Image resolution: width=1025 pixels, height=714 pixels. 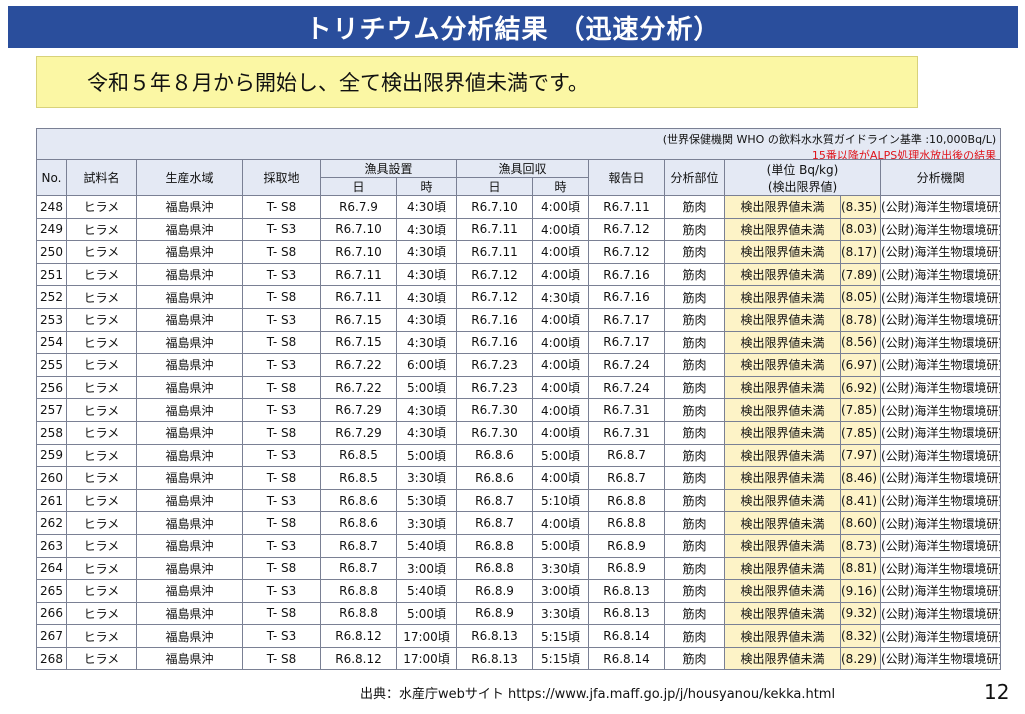 What do you see at coordinates (51, 274) in the screenshot?
I see `cell-no: 251` at bounding box center [51, 274].